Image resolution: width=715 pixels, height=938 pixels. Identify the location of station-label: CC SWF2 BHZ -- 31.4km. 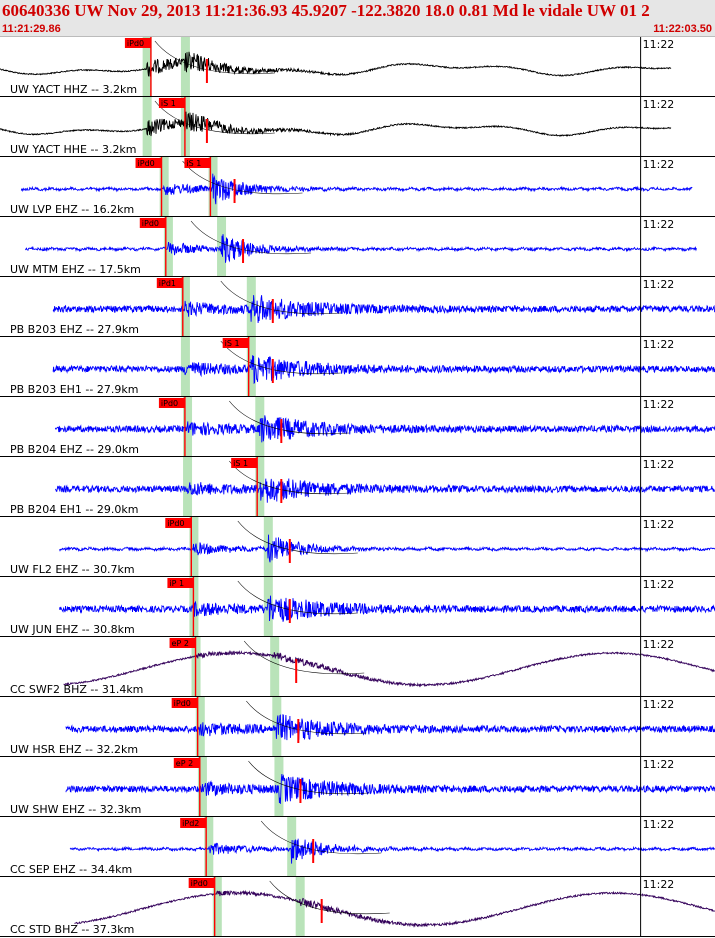
(76, 689).